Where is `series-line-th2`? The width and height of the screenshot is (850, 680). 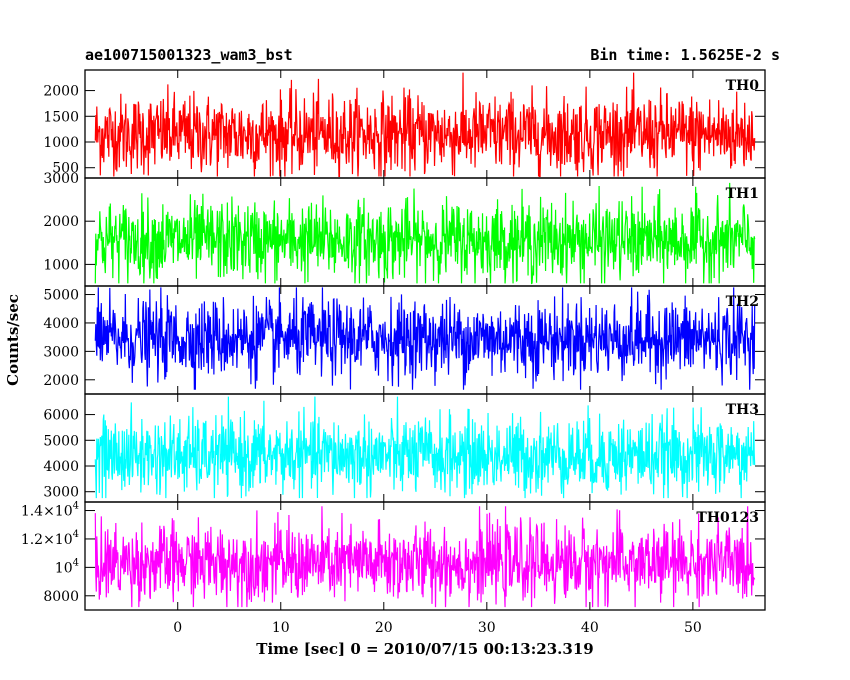 series-line-th2 is located at coordinates (425, 338).